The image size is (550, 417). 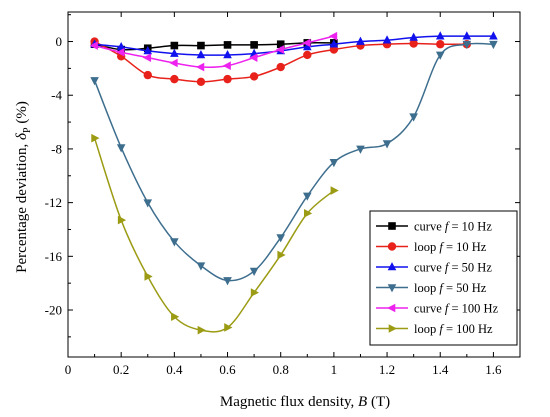 What do you see at coordinates (281, 369) in the screenshot?
I see `x-tick-label: 0.8` at bounding box center [281, 369].